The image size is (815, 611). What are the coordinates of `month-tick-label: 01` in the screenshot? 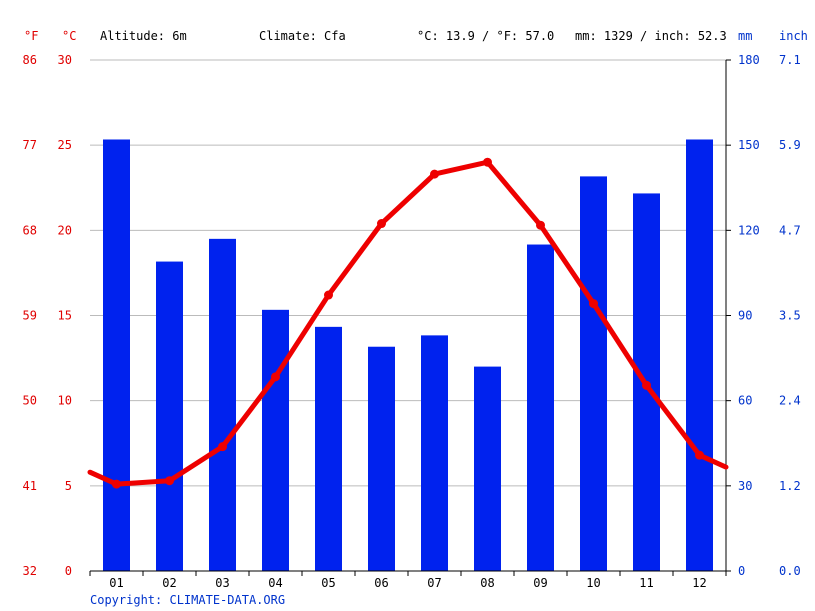 It's located at (116, 583).